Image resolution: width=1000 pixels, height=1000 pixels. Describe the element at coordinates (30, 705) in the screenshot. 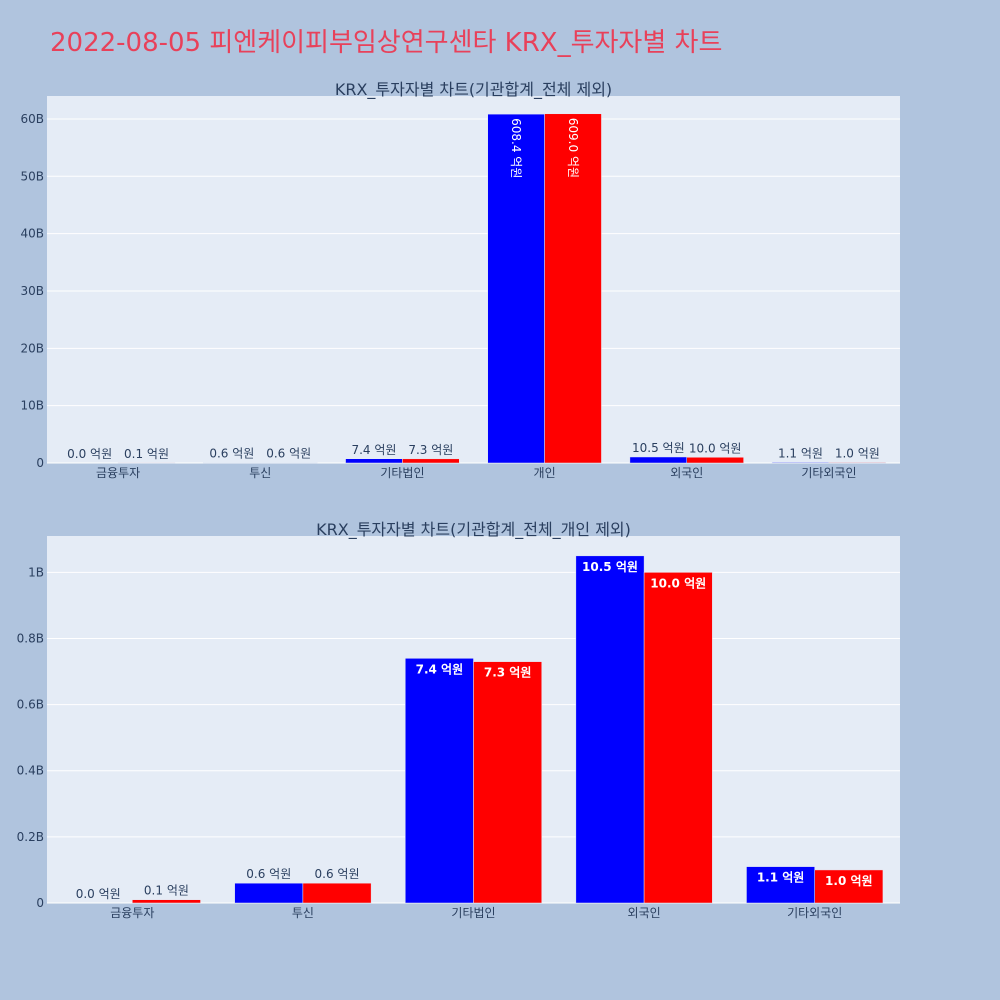

I see `y-tick-label: 0.6B` at that location.